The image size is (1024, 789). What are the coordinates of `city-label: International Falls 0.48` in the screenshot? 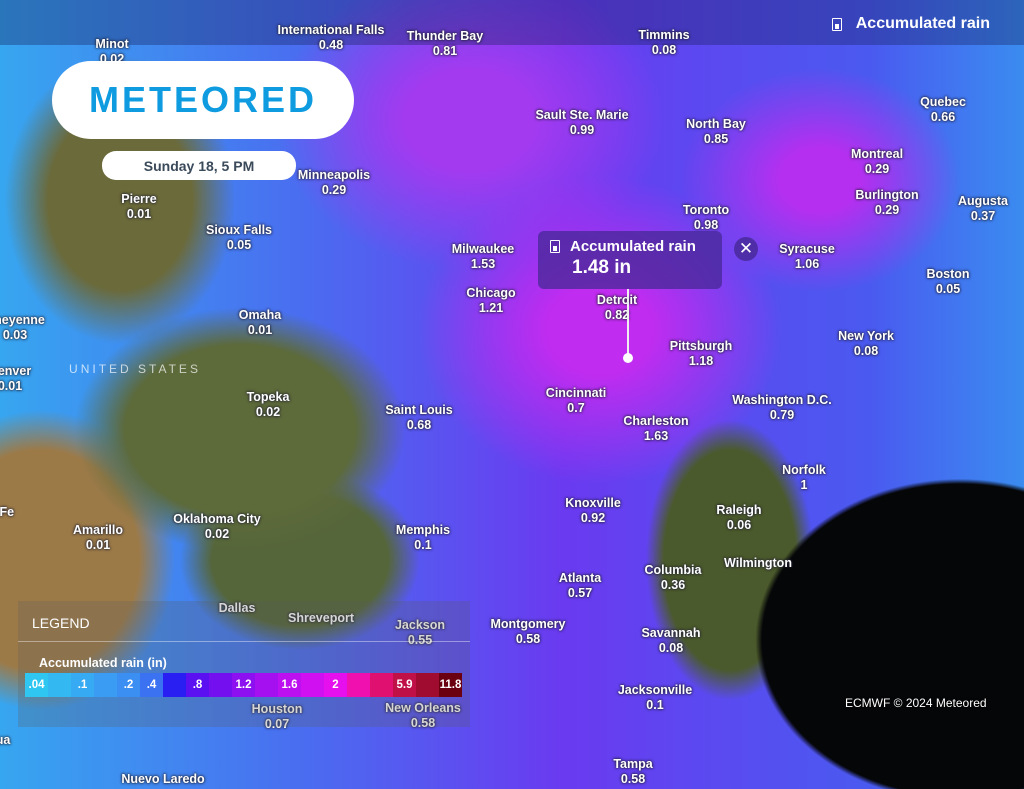 It's located at (331, 38).